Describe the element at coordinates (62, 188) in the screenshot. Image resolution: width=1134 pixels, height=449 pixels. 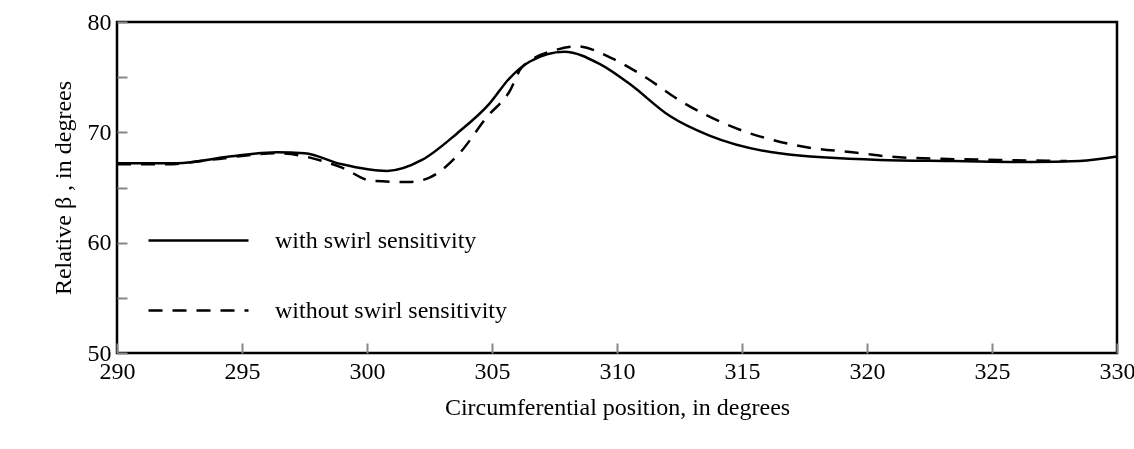
I see `y-axis-title: Relative β , in degrees` at that location.